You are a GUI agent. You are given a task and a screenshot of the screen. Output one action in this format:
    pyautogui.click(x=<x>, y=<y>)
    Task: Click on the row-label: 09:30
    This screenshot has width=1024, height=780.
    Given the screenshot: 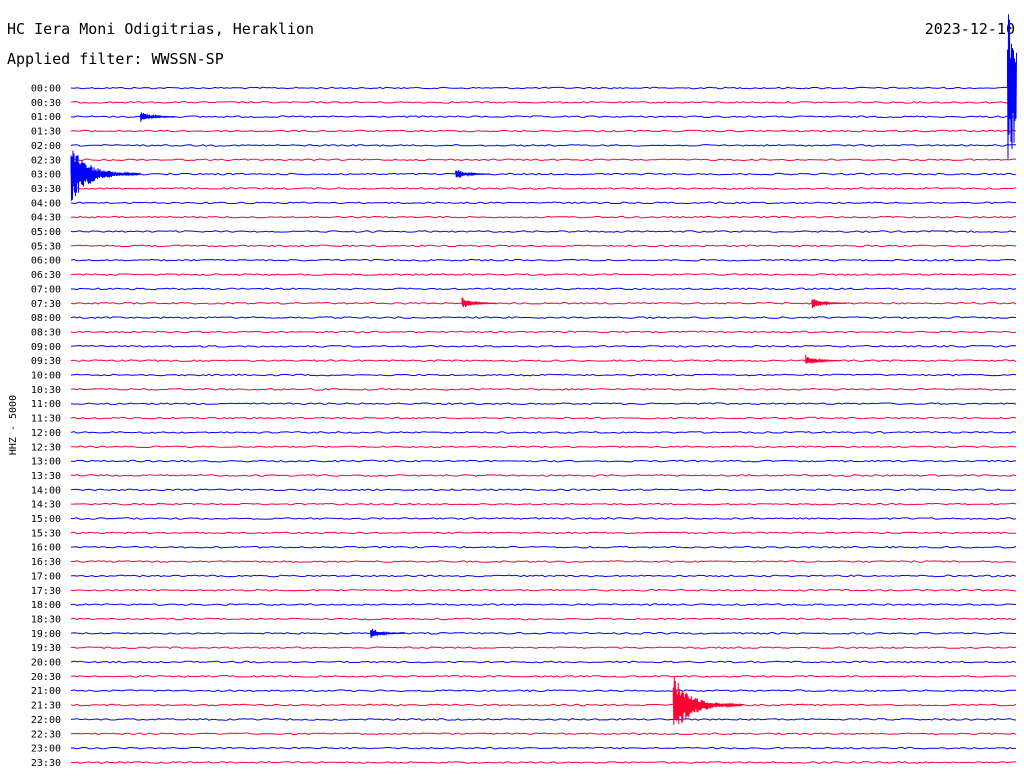 What is the action you would take?
    pyautogui.click(x=46, y=361)
    